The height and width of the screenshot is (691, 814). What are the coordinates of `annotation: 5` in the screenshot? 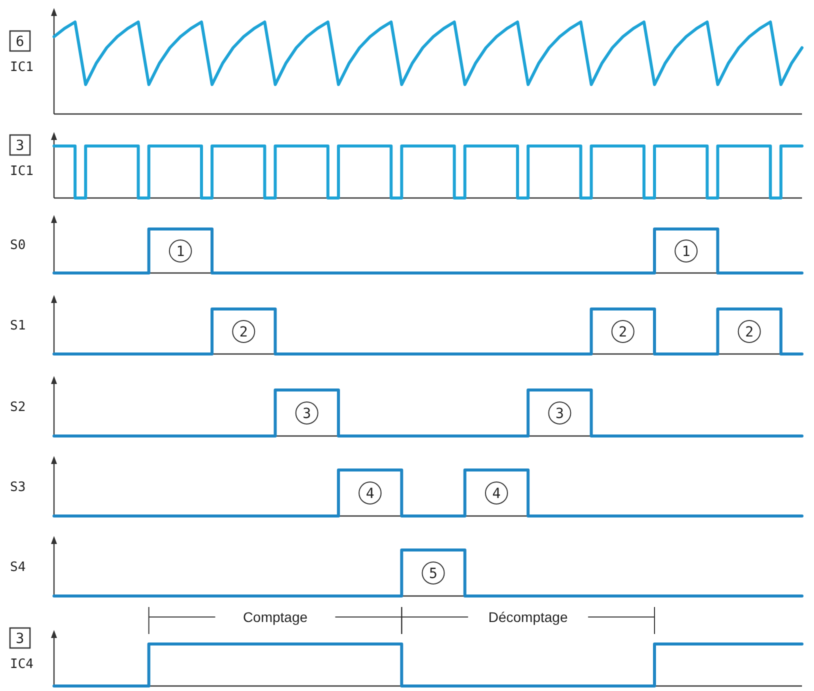 It's located at (433, 574).